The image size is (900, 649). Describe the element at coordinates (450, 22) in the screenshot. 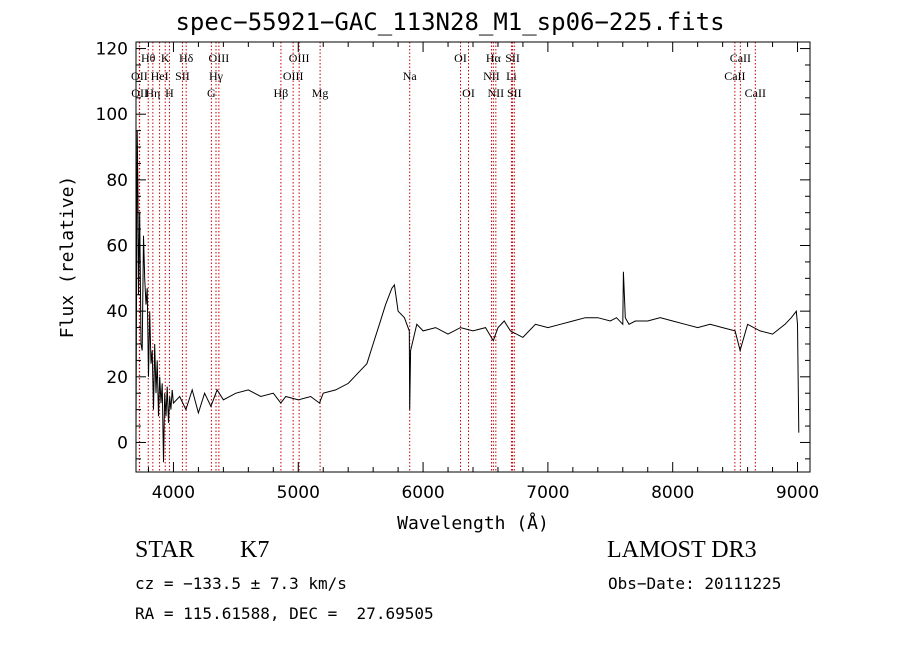

I see `chart-title: spec−55921−GAC_113N28_M1_sp06−225.fits` at that location.